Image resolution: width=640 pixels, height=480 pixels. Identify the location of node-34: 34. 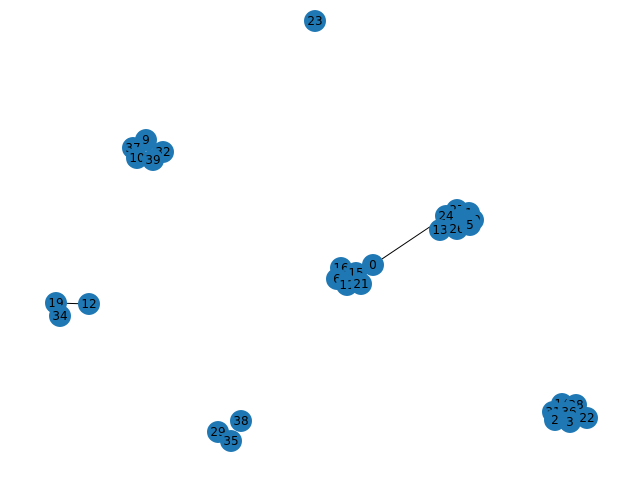
(60, 316).